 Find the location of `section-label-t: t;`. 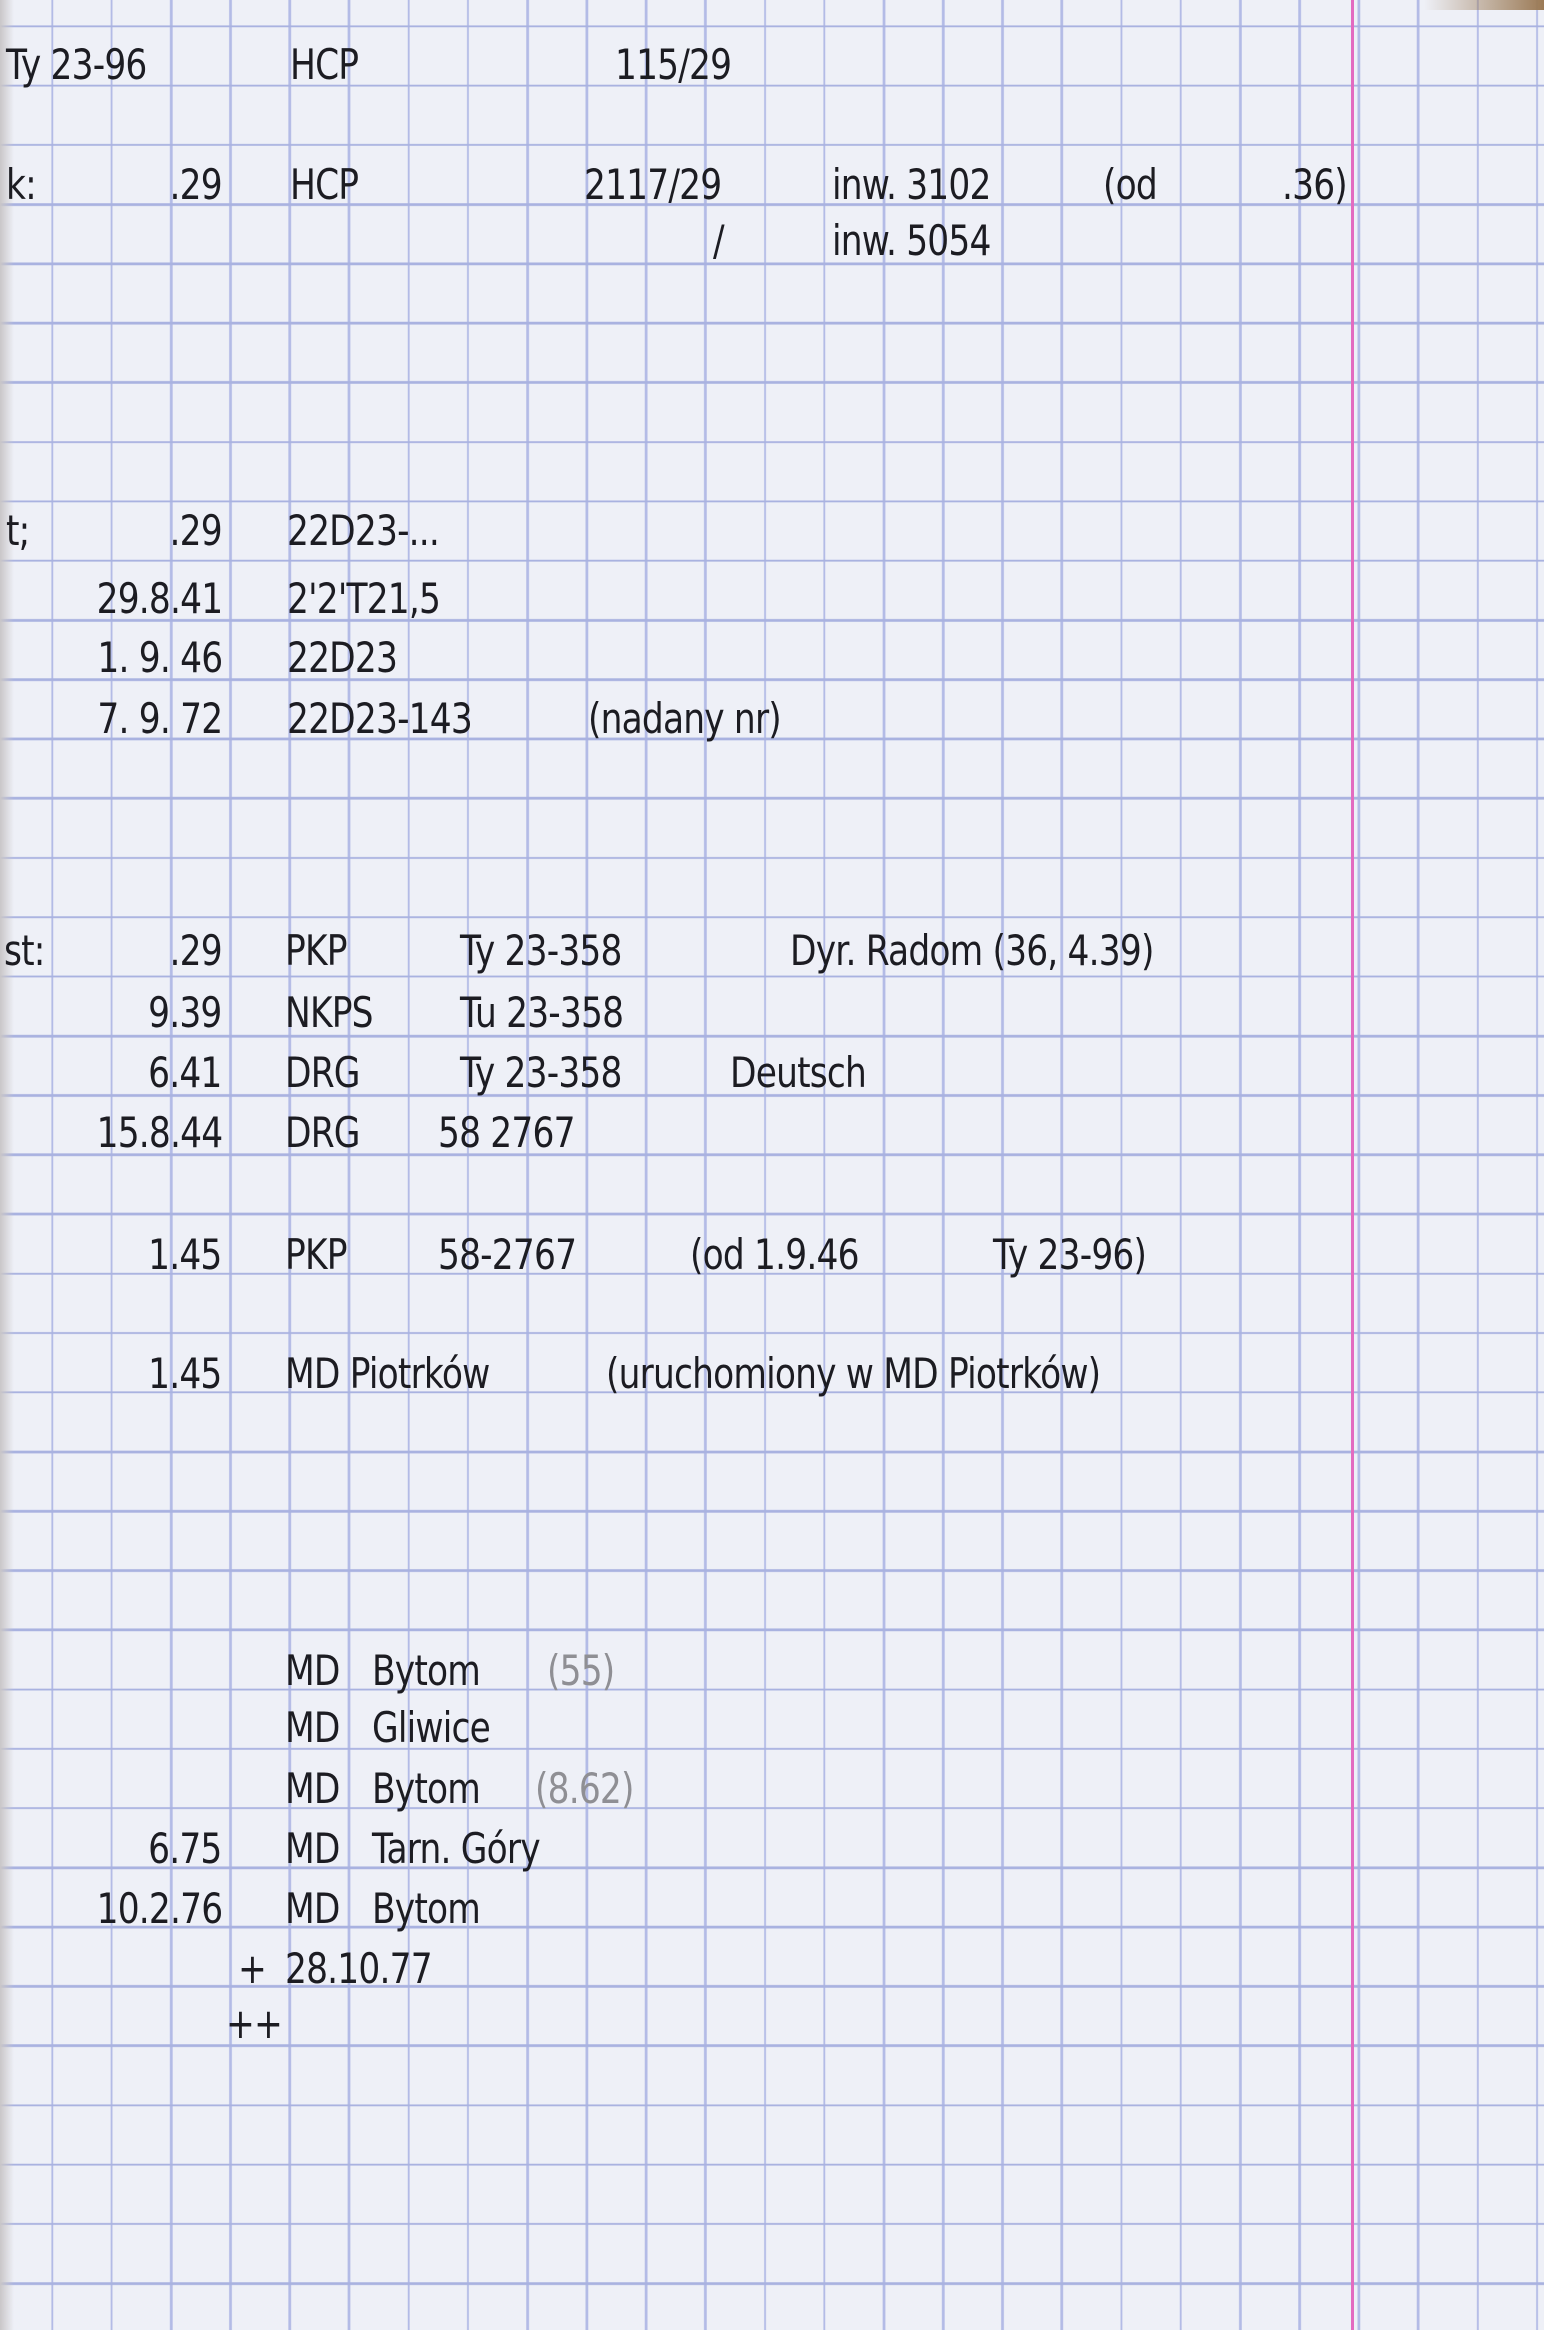

section-label-t: t; is located at coordinates (18, 530).